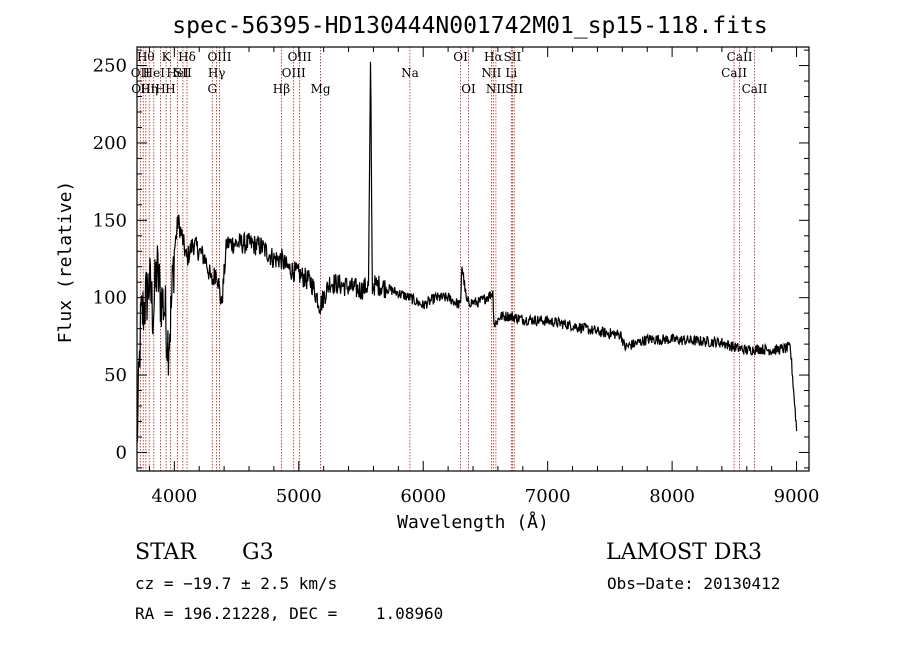 This screenshot has width=900, height=649. What do you see at coordinates (110, 66) in the screenshot?
I see `y-tick-label: 250` at bounding box center [110, 66].